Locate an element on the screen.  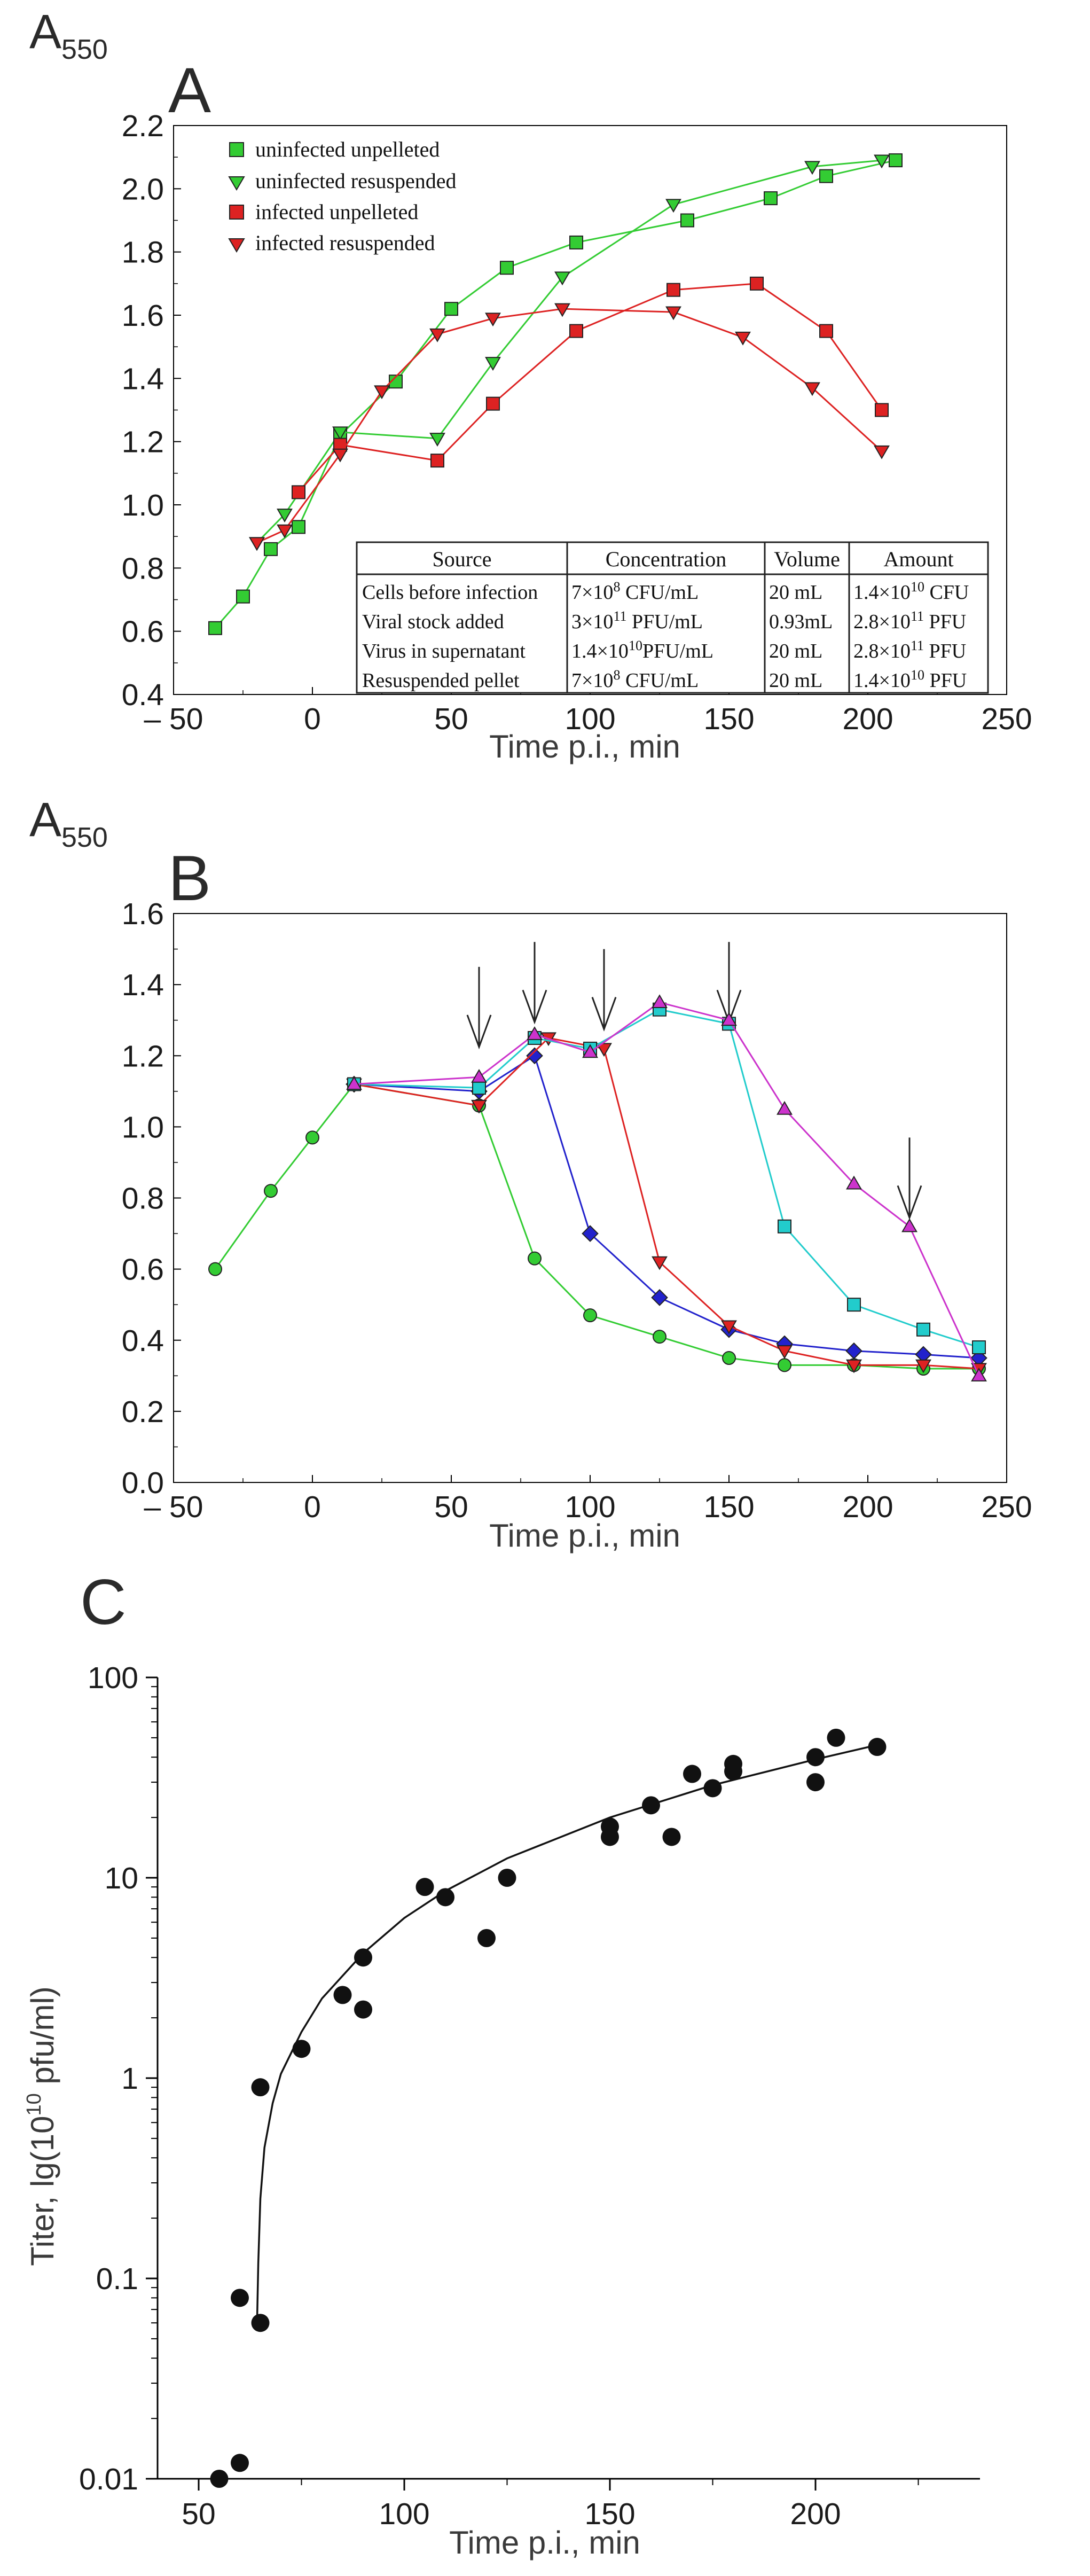
panel-a-y-axis: 0.4 0.6 0.8 1.0 1.2 1.4 1.6 1.8 2.0 2.2 is located at coordinates (151, 410).